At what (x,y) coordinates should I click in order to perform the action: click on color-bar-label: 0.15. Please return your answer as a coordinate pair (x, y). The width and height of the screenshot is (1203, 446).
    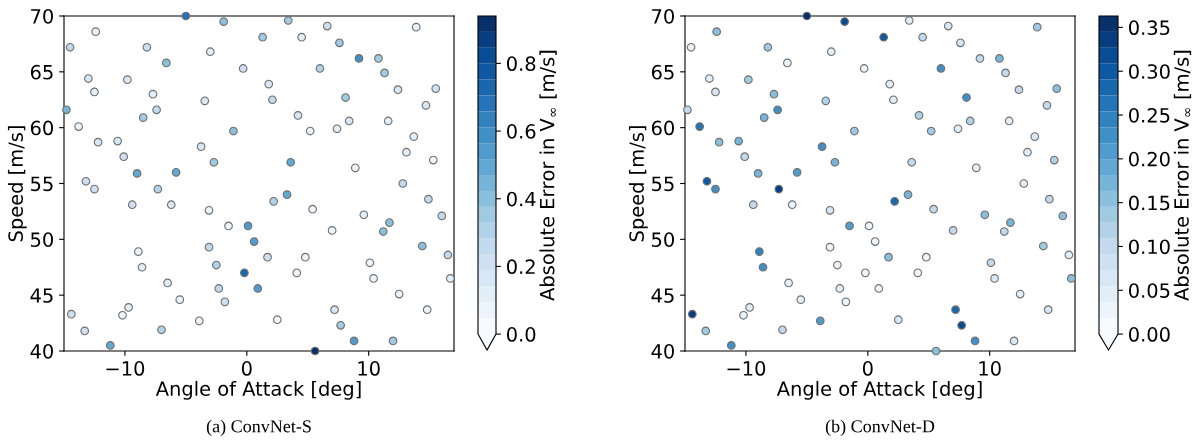
    Looking at the image, I should click on (1149, 203).